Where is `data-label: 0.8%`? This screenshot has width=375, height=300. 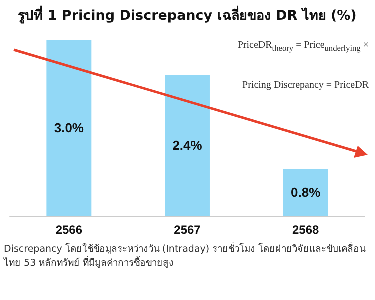 data-label: 0.8% is located at coordinates (306, 192).